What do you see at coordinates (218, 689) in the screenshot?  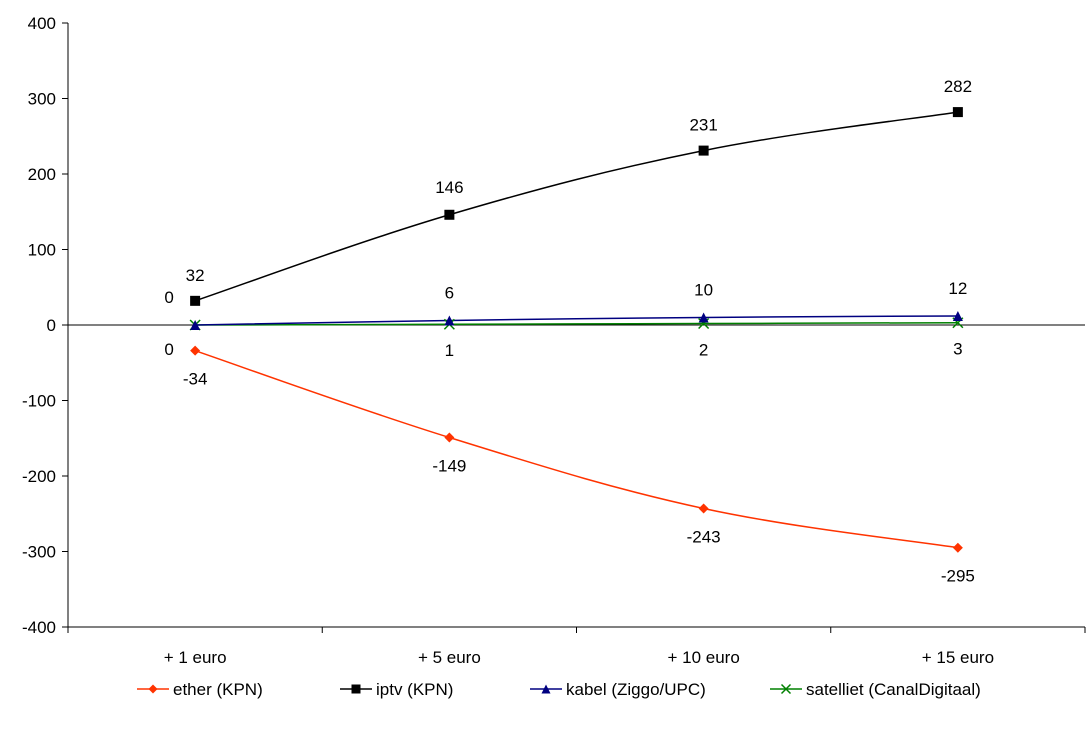 I see `legend-label: ether (KPN)` at bounding box center [218, 689].